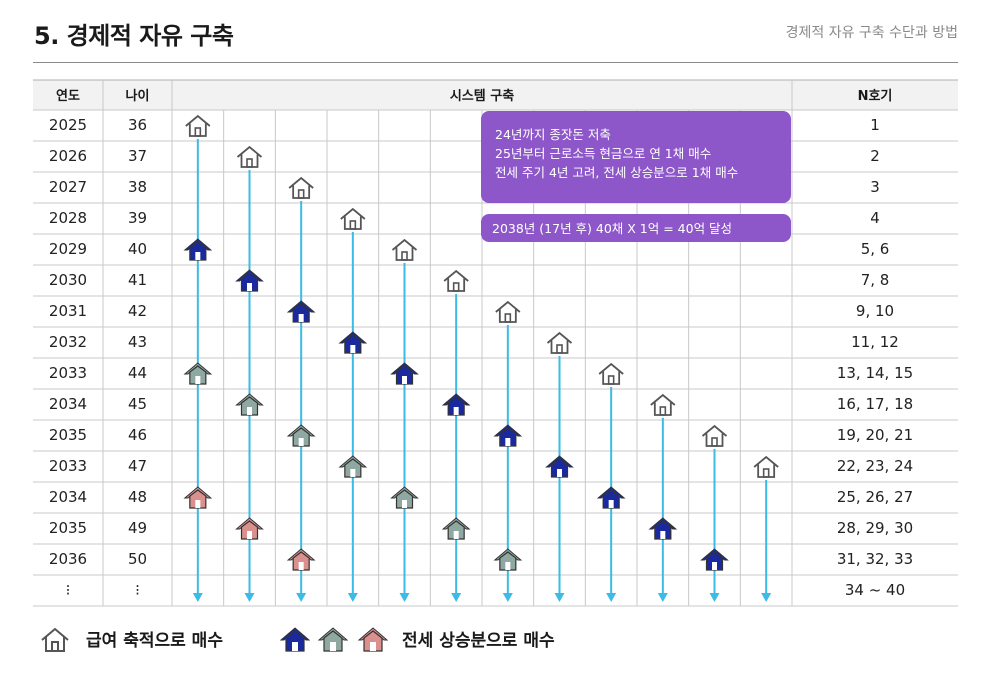 The height and width of the screenshot is (684, 988). I want to click on page-title: 5. 경제적 자유 구축, so click(134, 36).